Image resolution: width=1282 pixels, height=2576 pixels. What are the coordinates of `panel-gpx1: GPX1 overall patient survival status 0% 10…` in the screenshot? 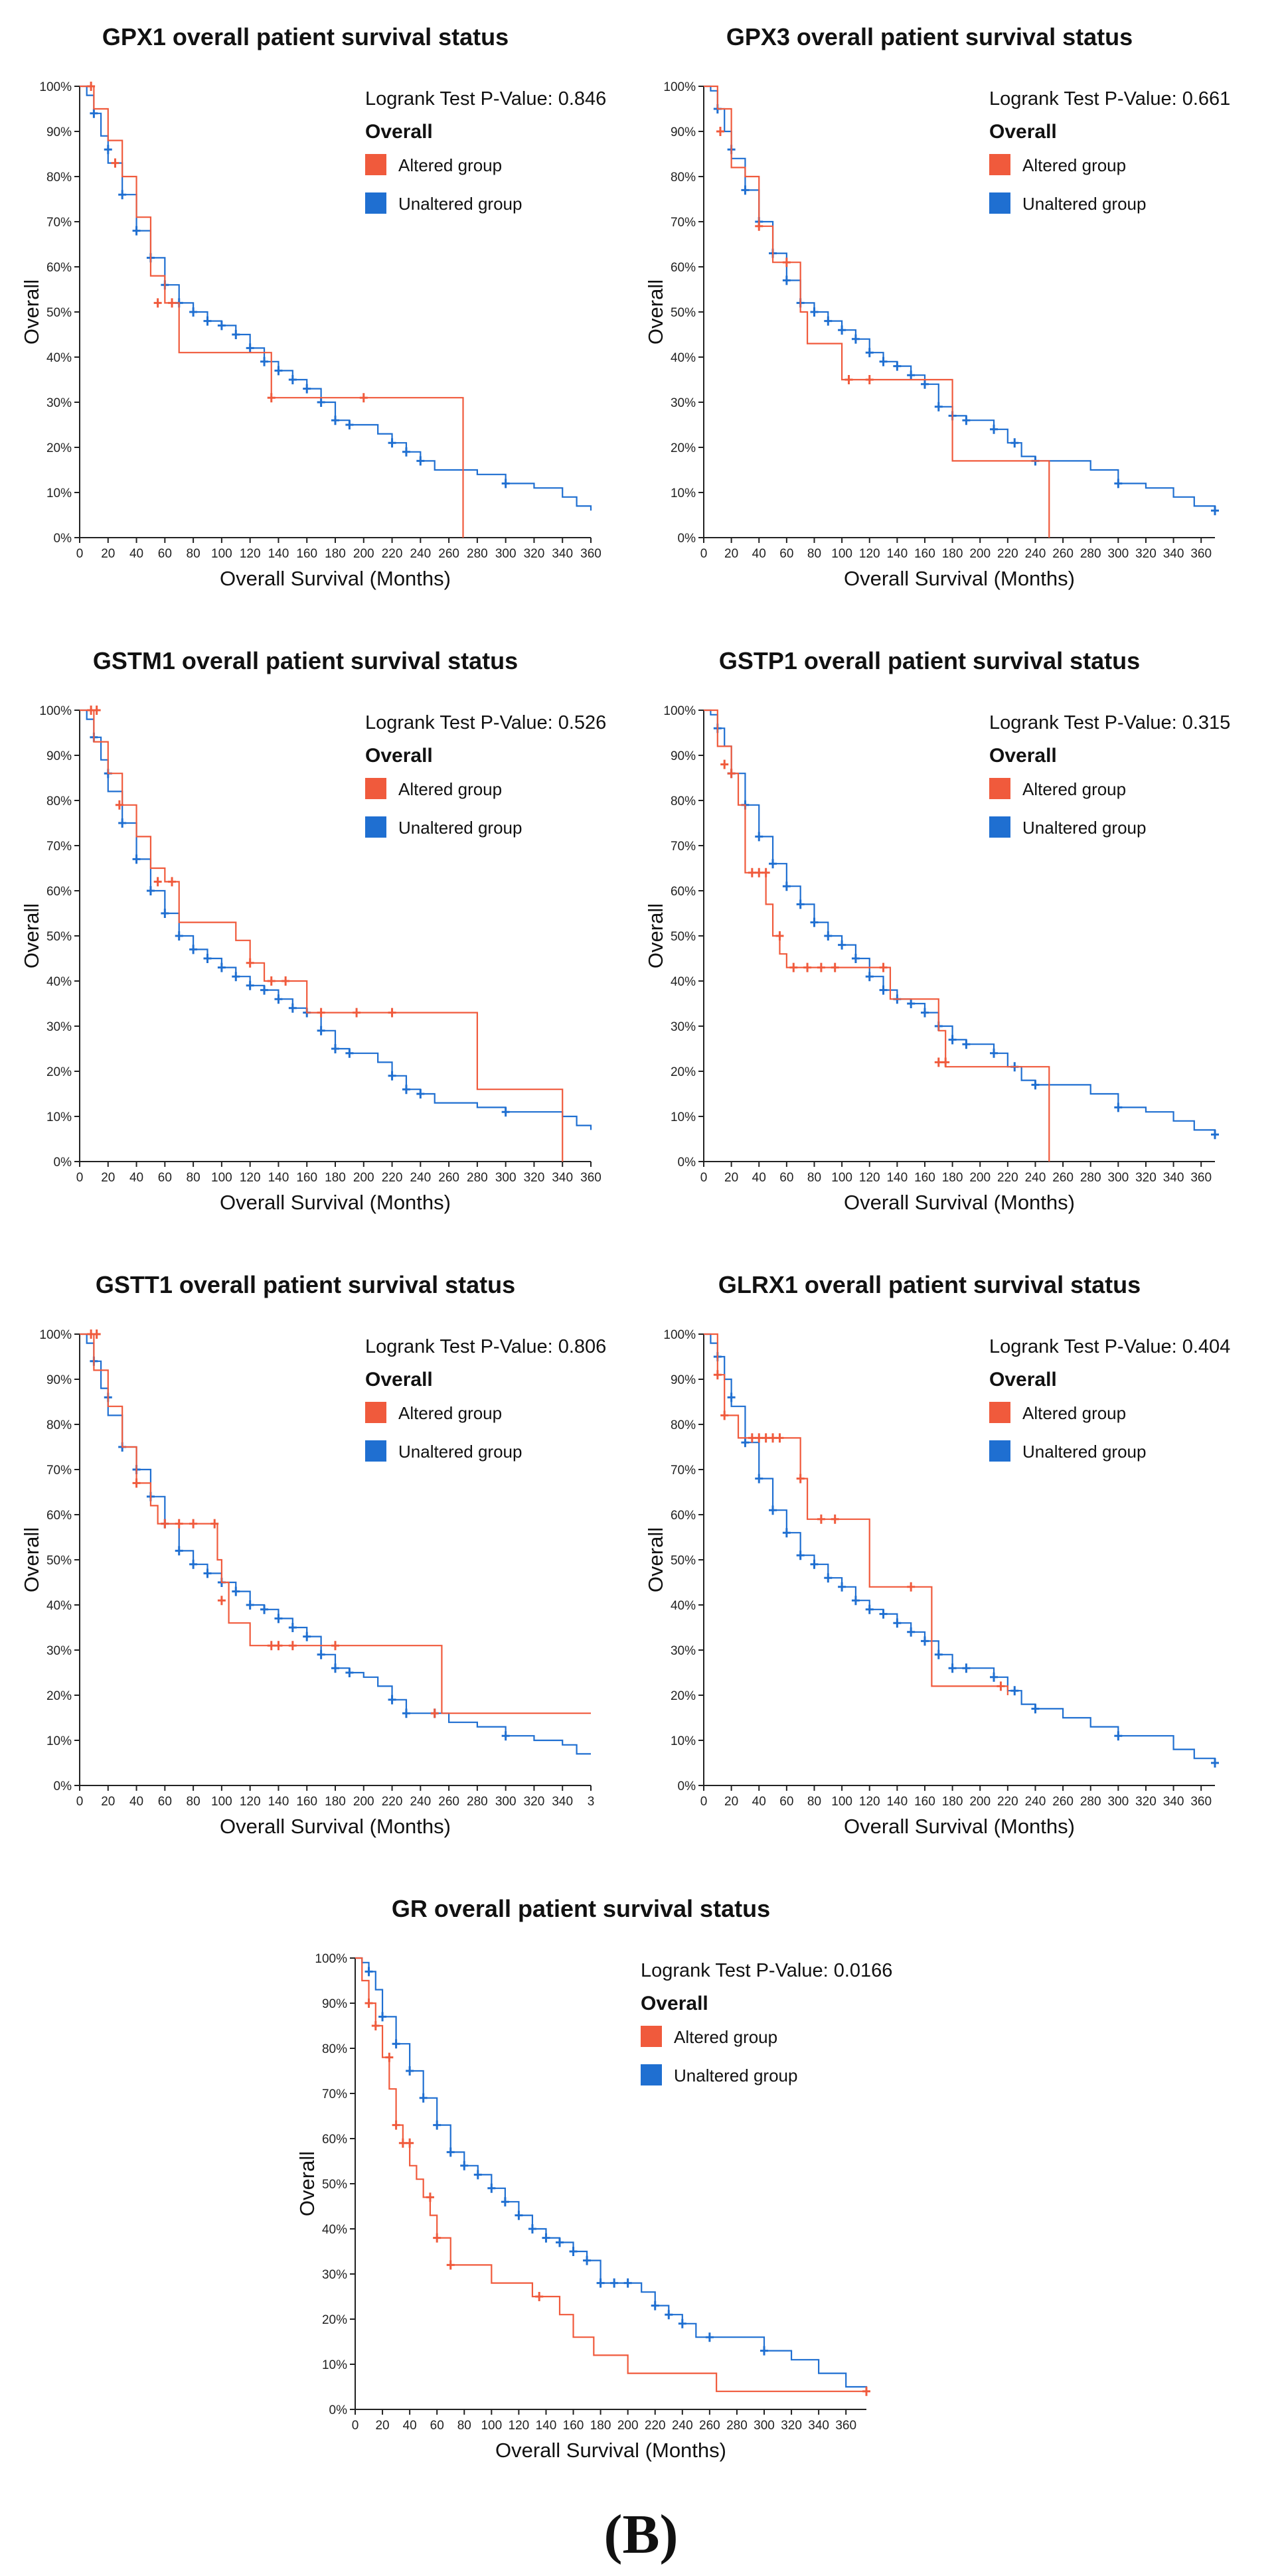 It's located at (306, 295).